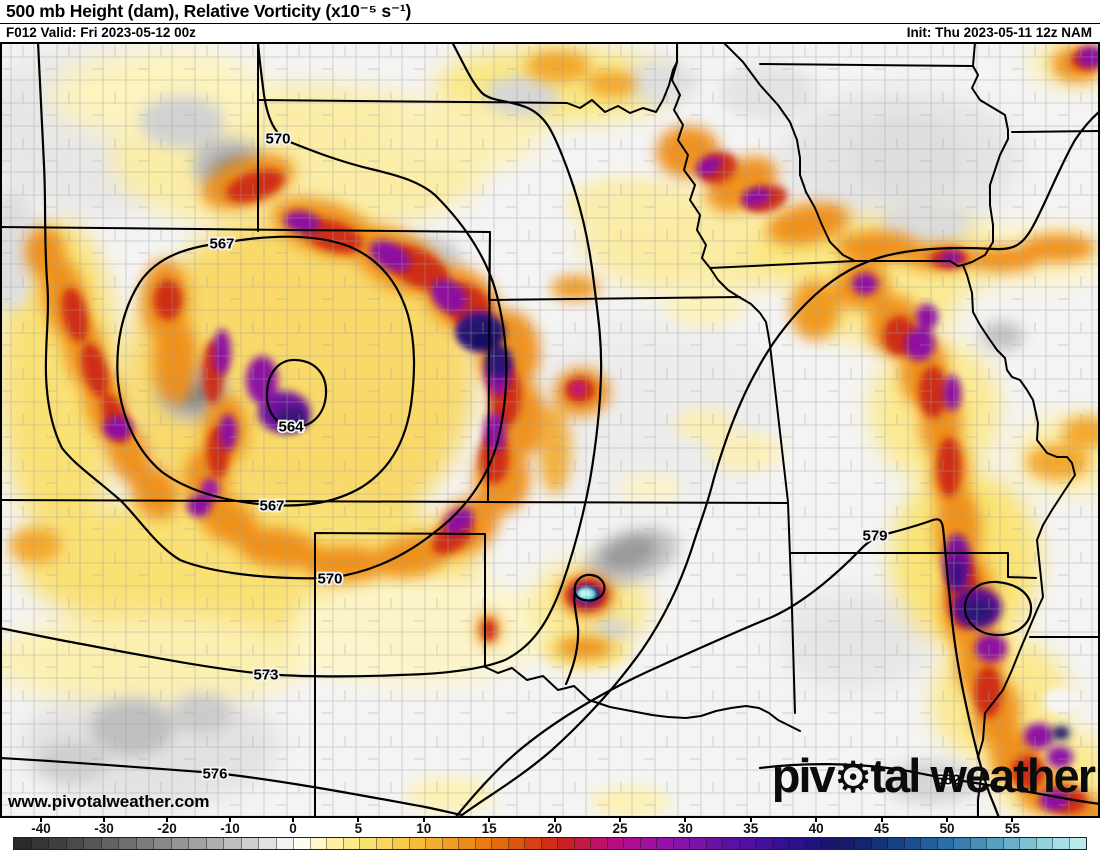 The width and height of the screenshot is (1100, 850). What do you see at coordinates (874, 536) in the screenshot?
I see `contour-label: 579` at bounding box center [874, 536].